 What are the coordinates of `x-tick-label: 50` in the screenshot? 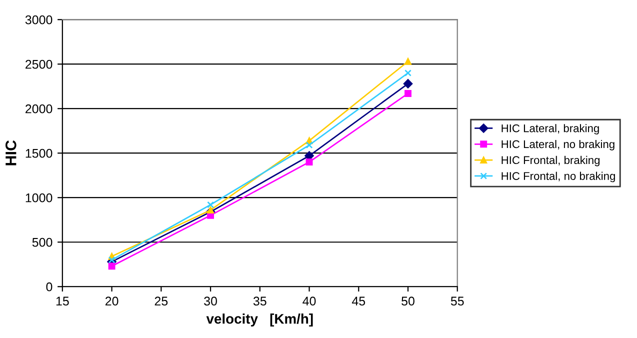 It's located at (408, 301).